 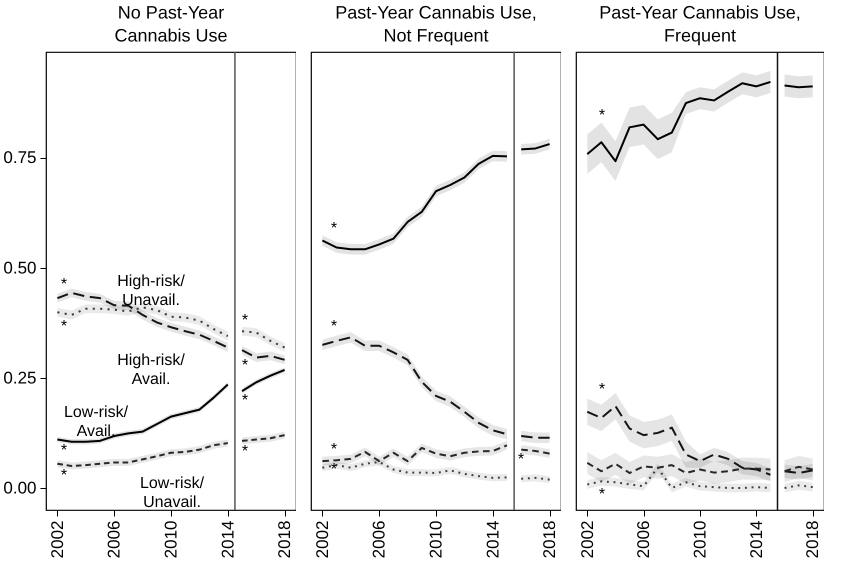 What do you see at coordinates (172, 493) in the screenshot?
I see `annotation: Low-risk/ Unavail.` at bounding box center [172, 493].